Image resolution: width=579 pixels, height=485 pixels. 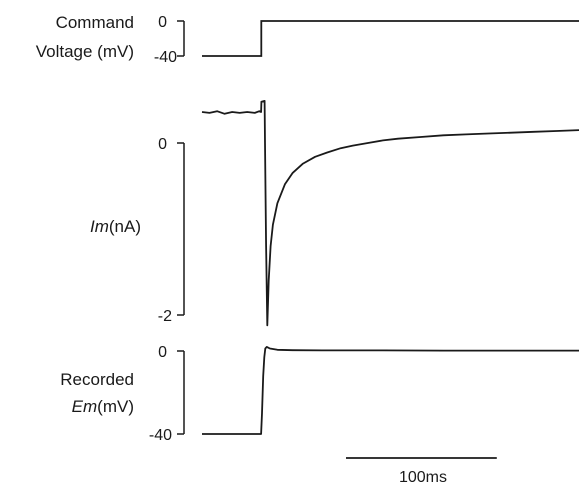 What do you see at coordinates (165, 316) in the screenshot?
I see `current-tick-label-neg2: -2` at bounding box center [165, 316].